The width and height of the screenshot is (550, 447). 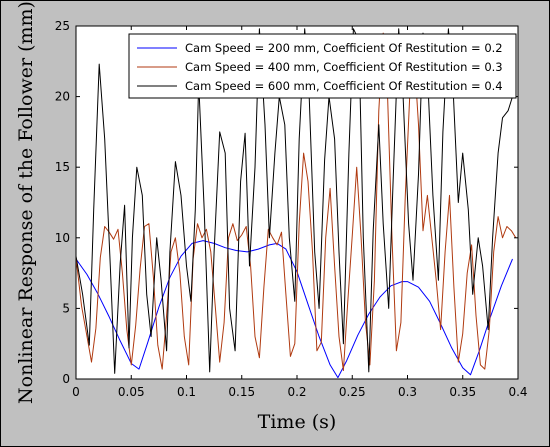 I want to click on y-axis-label: Nonlinear Response of the Follower (mm), so click(x=26, y=202).